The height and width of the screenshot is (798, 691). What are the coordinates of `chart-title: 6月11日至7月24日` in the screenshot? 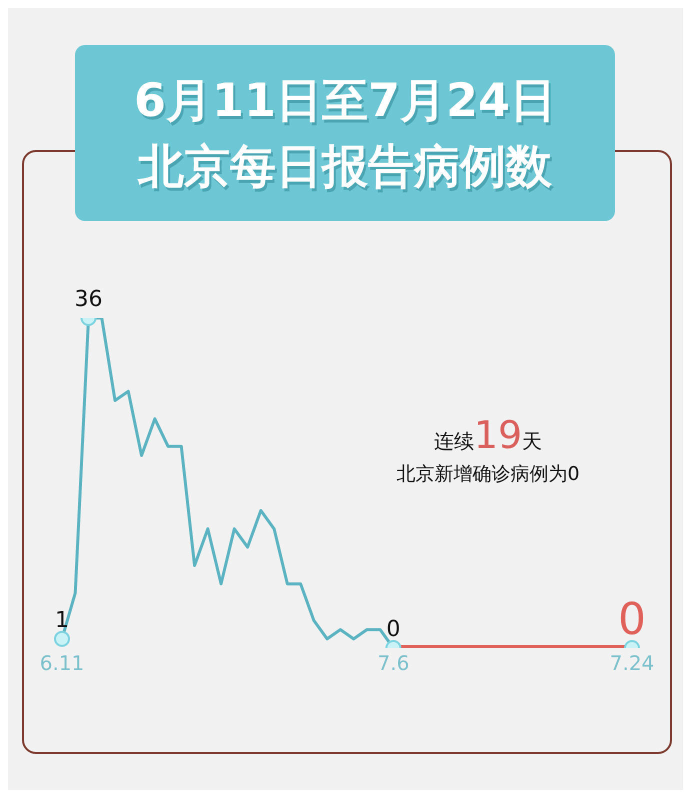 It's located at (345, 100).